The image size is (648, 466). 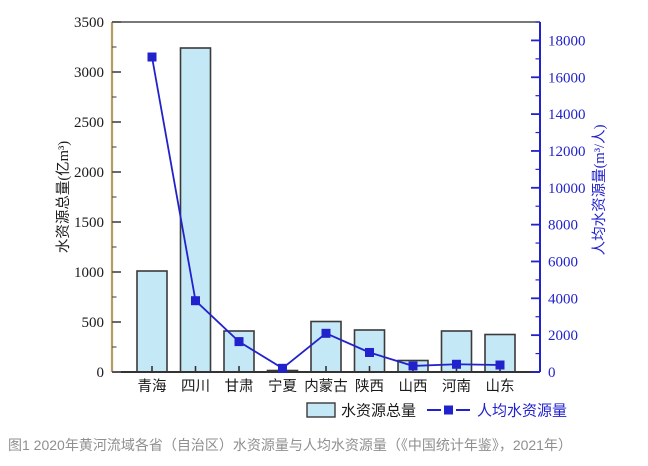 I want to click on right-tick-label: 14000, so click(x=567, y=115).